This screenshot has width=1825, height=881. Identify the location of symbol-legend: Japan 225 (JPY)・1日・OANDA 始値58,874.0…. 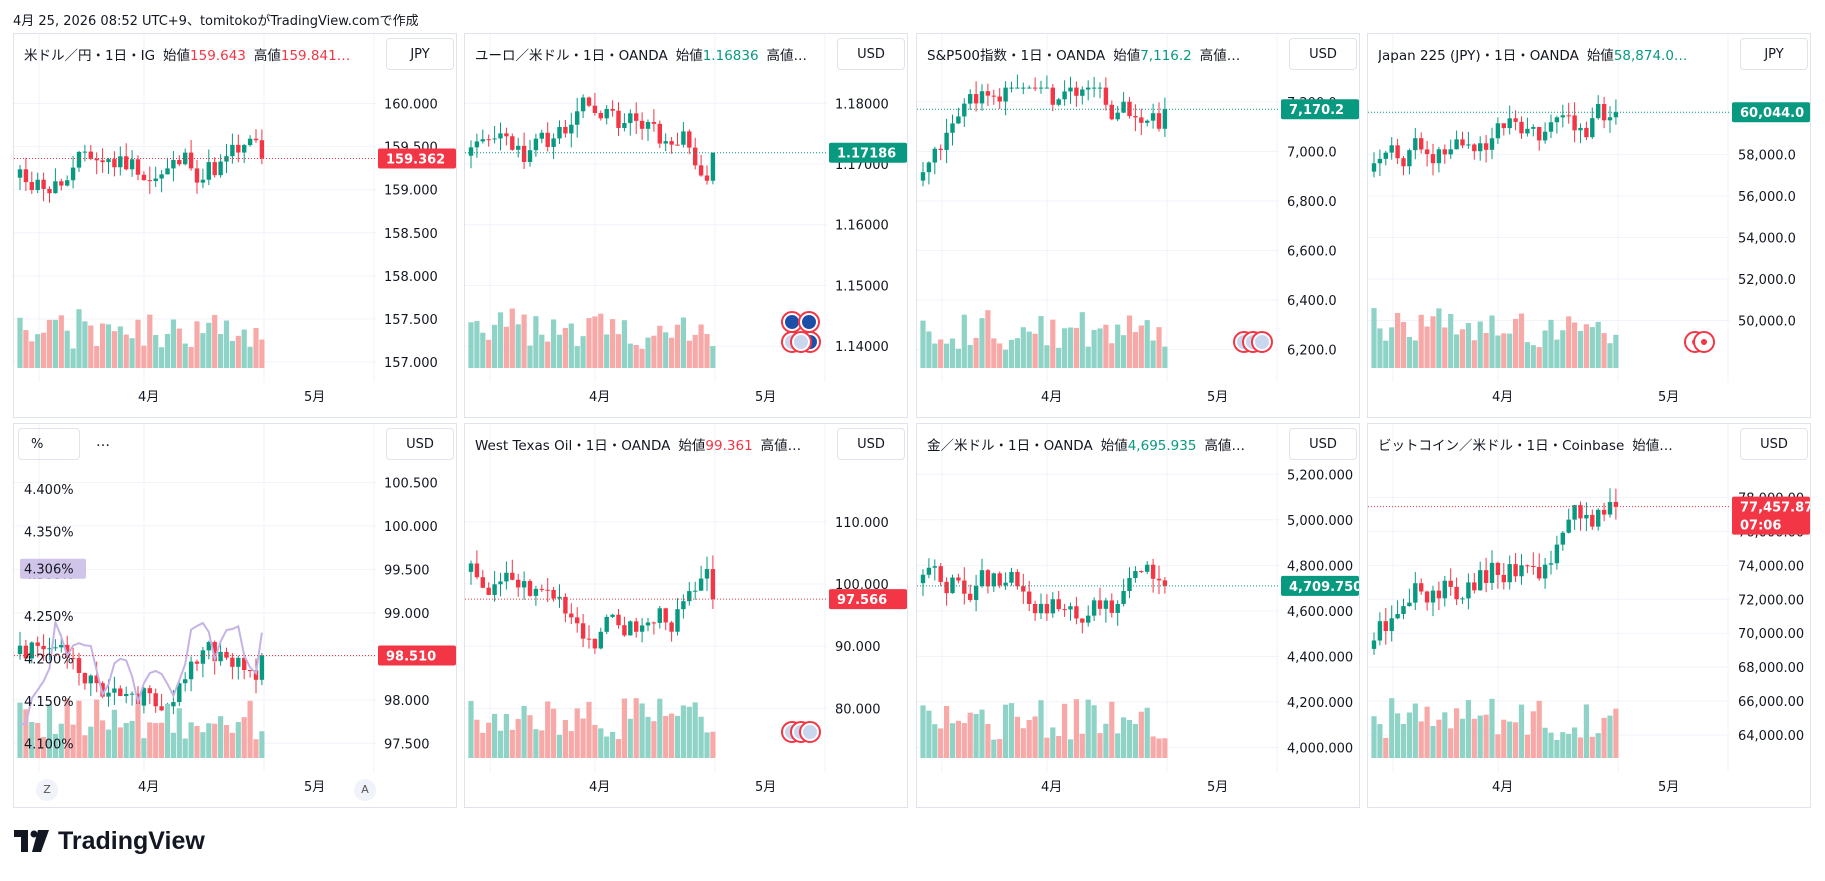
(1550, 55).